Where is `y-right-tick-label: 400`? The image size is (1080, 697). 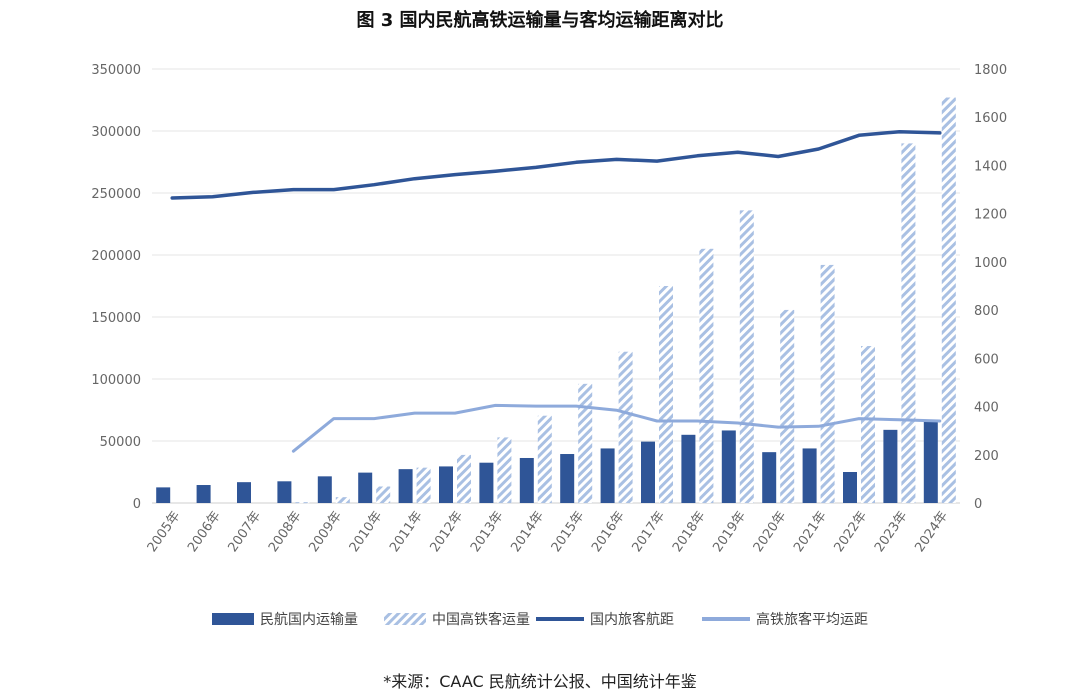 y-right-tick-label: 400 is located at coordinates (986, 408).